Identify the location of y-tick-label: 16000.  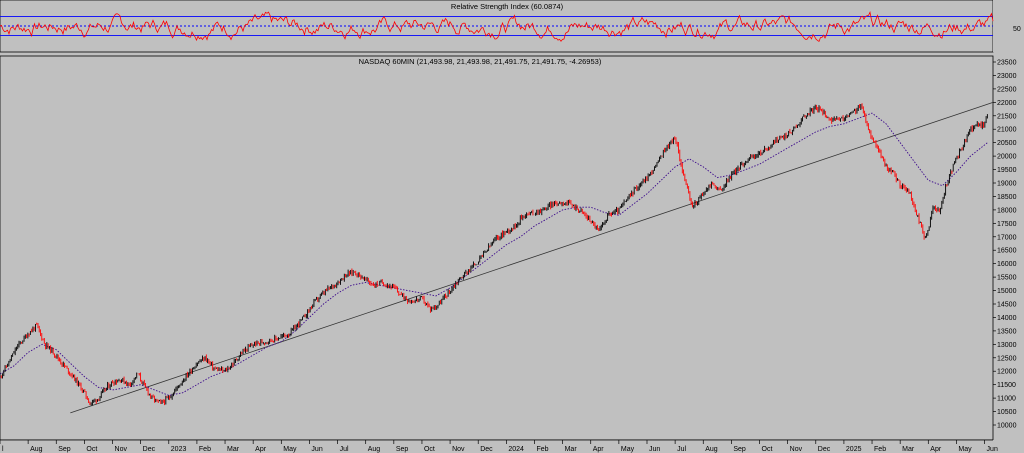
(1007, 264).